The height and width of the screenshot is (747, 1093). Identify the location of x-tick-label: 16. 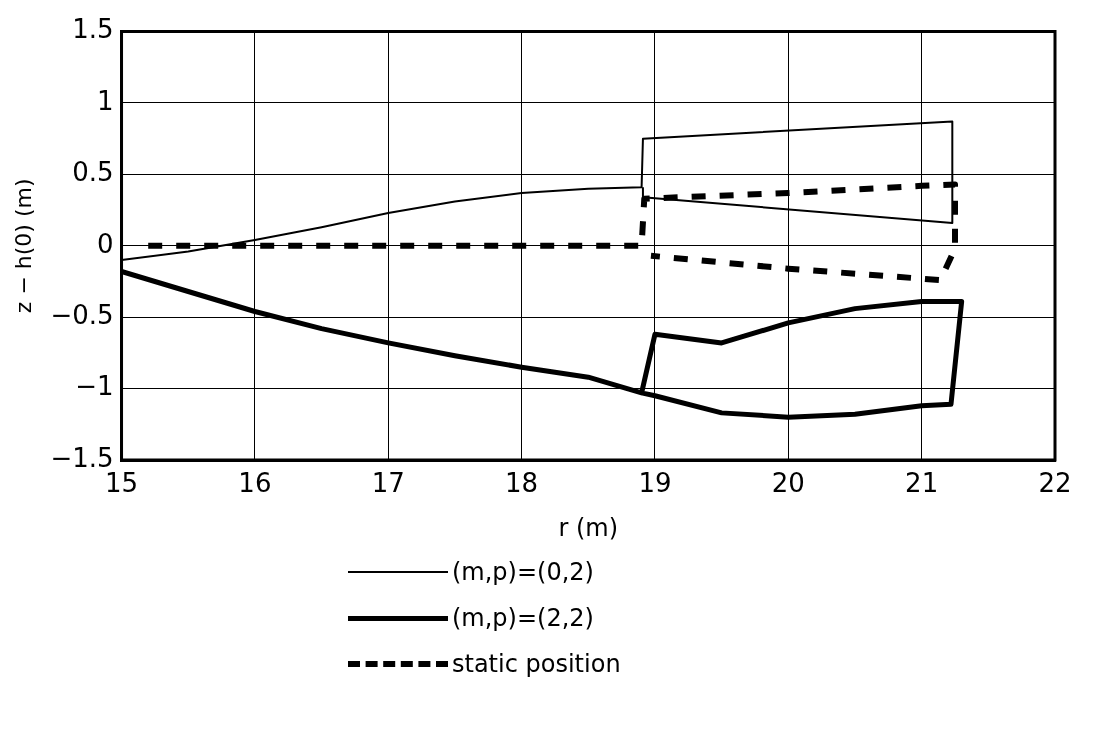
(255, 483).